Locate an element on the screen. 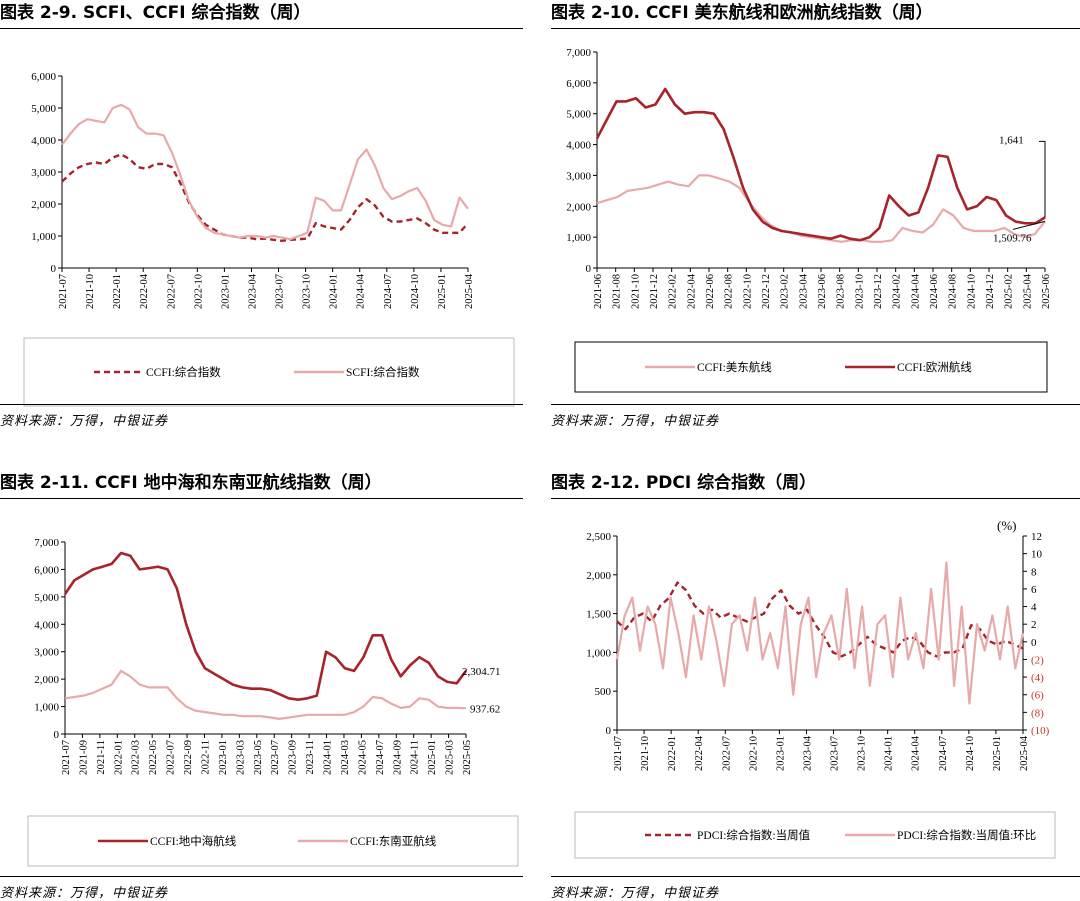 The height and width of the screenshot is (901, 1080). y2-tick-label: (8) is located at coordinates (1037, 713).